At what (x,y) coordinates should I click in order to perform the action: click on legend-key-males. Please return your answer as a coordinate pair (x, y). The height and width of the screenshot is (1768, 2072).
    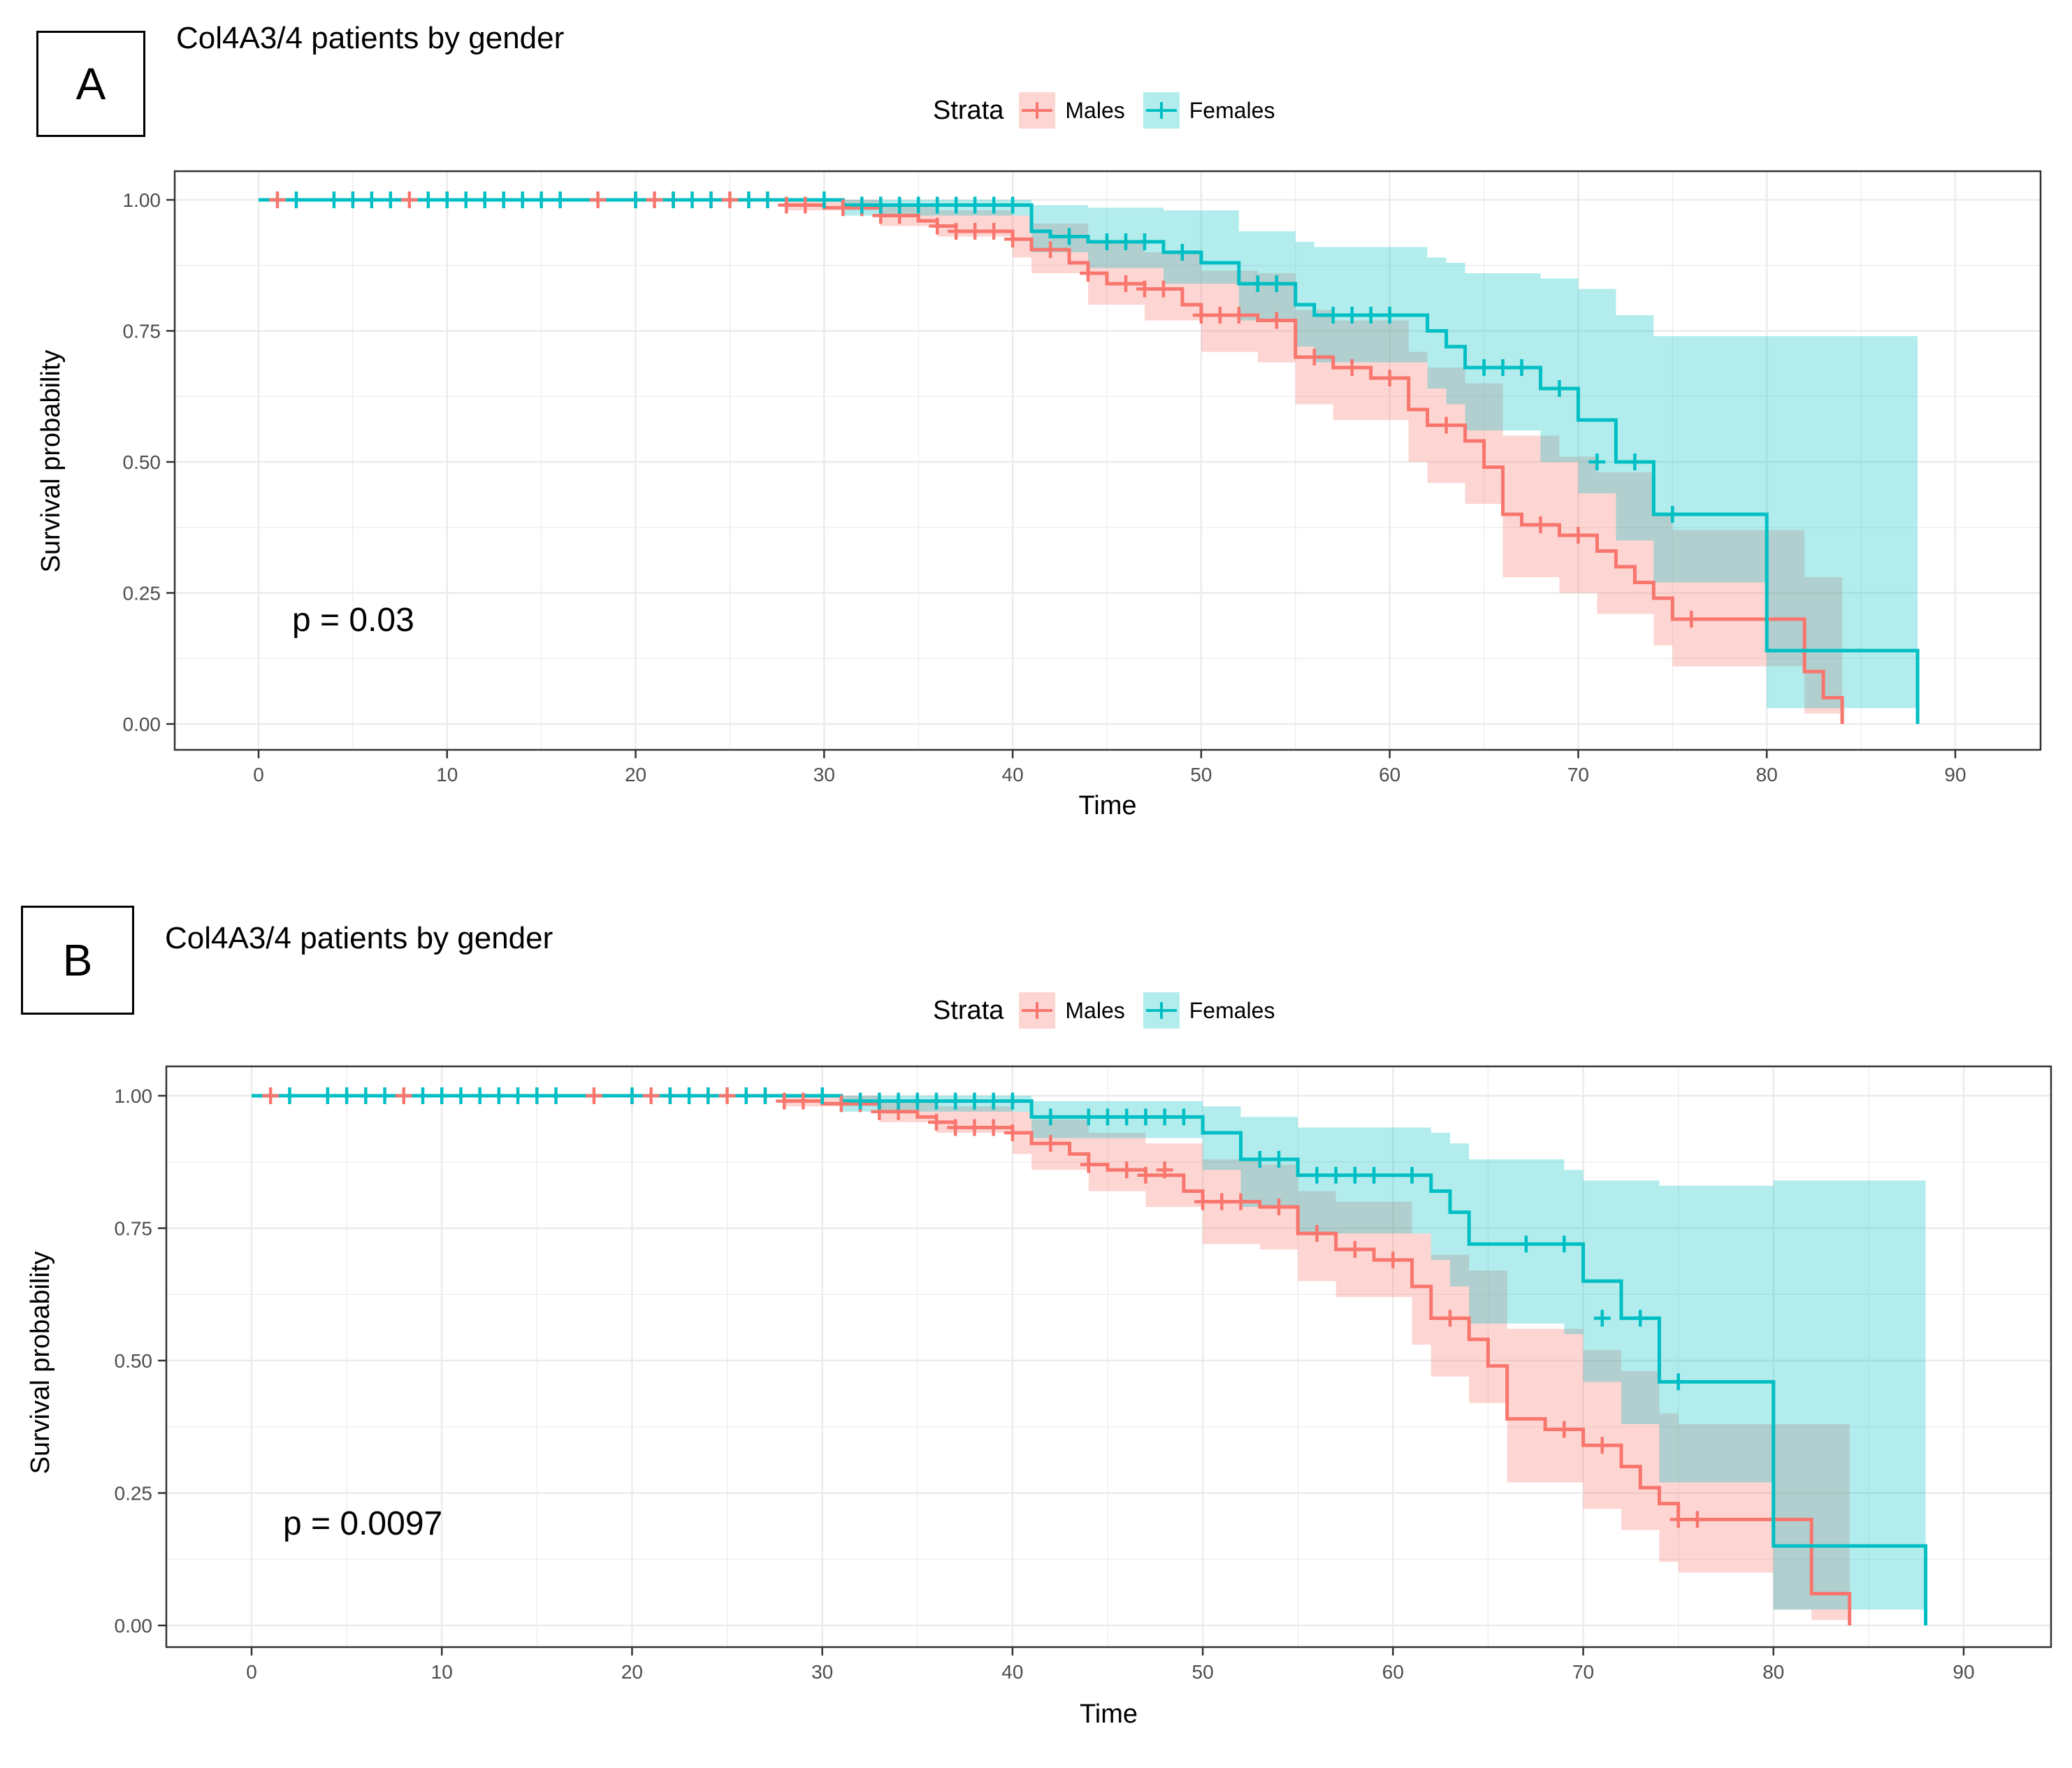
    Looking at the image, I should click on (1037, 1010).